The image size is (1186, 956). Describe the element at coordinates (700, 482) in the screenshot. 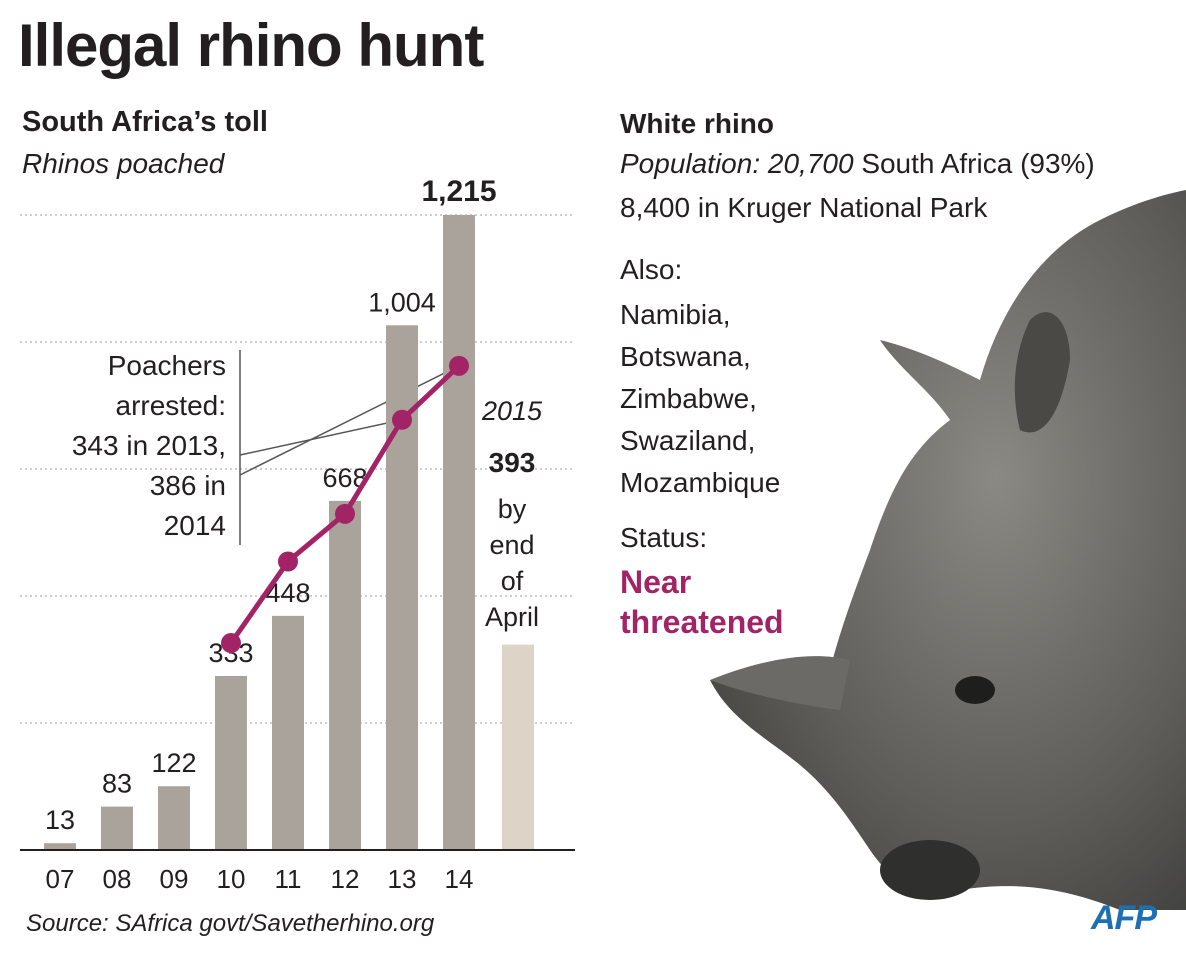

I see `country-item: Mozambique` at that location.